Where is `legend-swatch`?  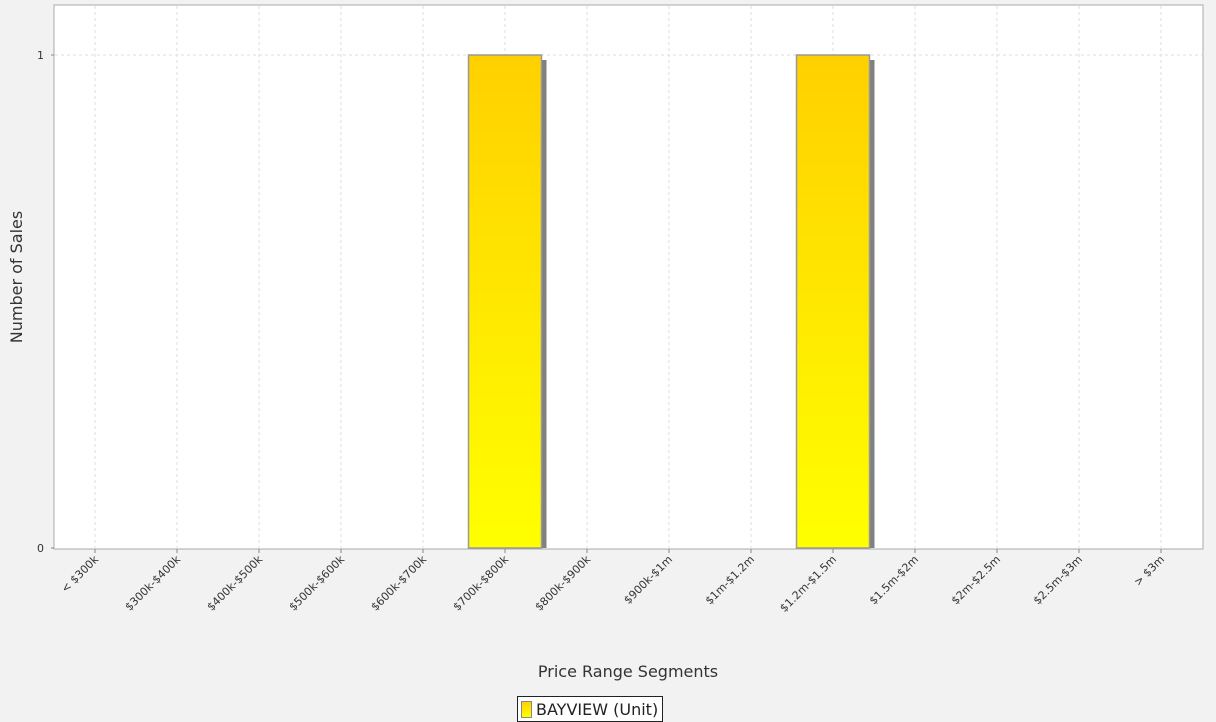 legend-swatch is located at coordinates (526, 709).